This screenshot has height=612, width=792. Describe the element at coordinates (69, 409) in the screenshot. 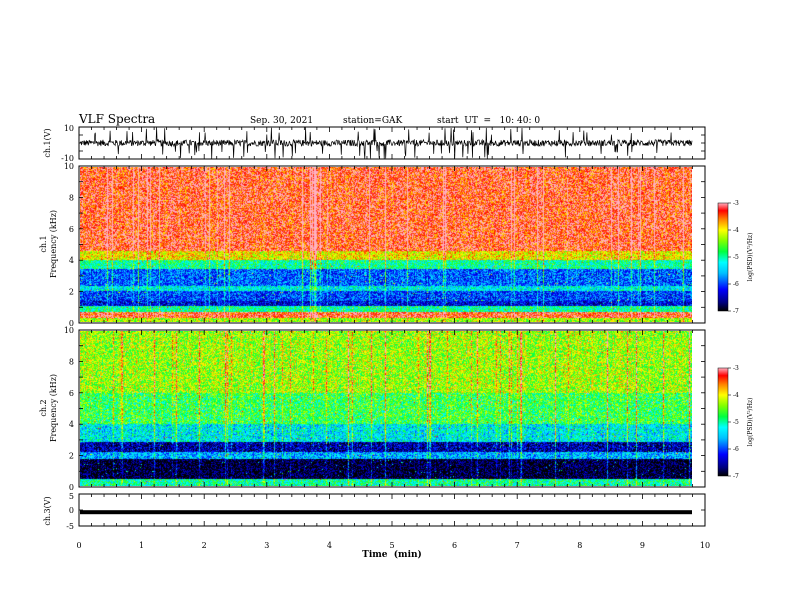

I see `ch2-spectrogram-ytick-labels: 0 2 4 6 8 10` at that location.